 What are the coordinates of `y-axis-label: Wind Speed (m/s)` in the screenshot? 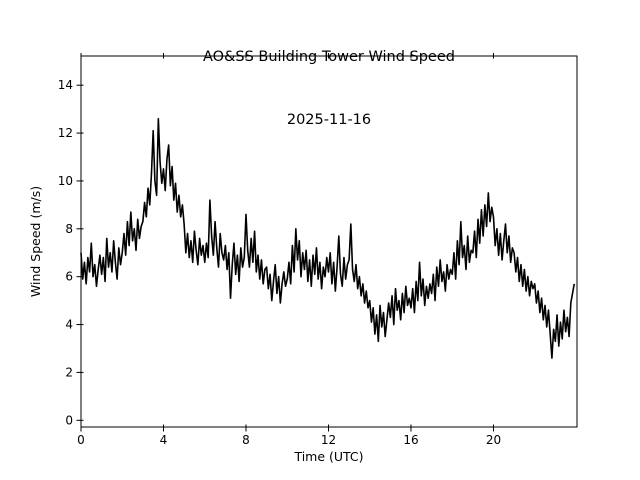 It's located at (35, 241).